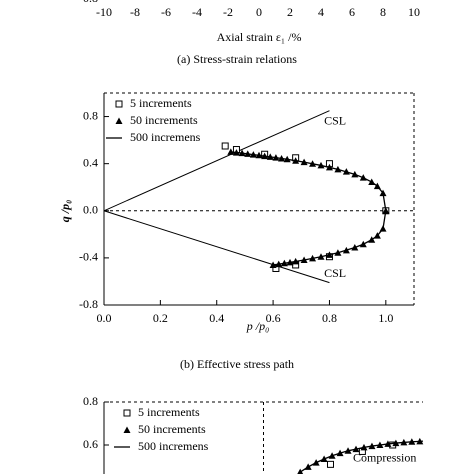 The height and width of the screenshot is (474, 474). Describe the element at coordinates (216, 318) in the screenshot. I see `x-tick-label: 0.4` at that location.